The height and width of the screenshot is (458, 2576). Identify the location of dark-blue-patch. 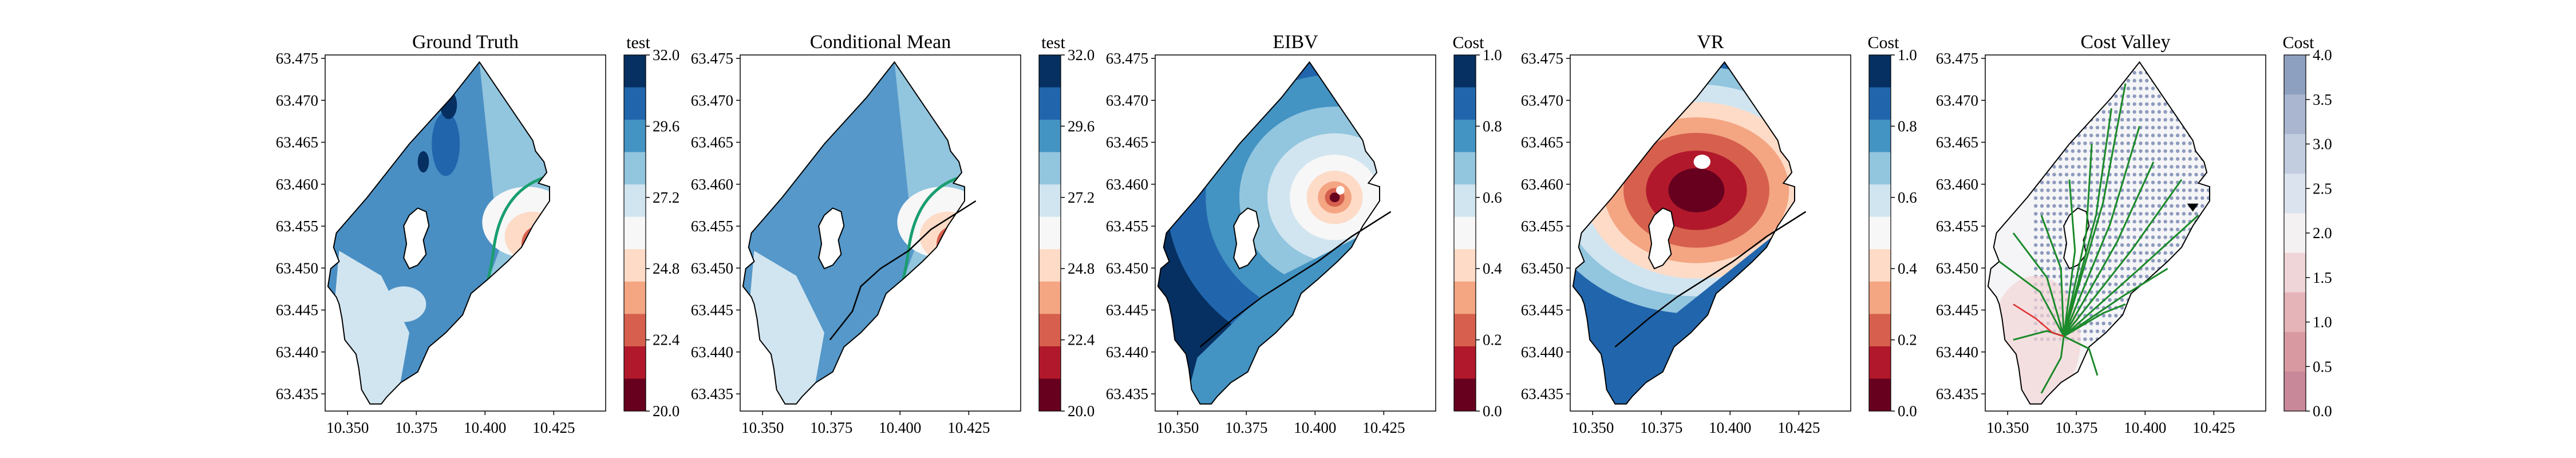
(446, 144).